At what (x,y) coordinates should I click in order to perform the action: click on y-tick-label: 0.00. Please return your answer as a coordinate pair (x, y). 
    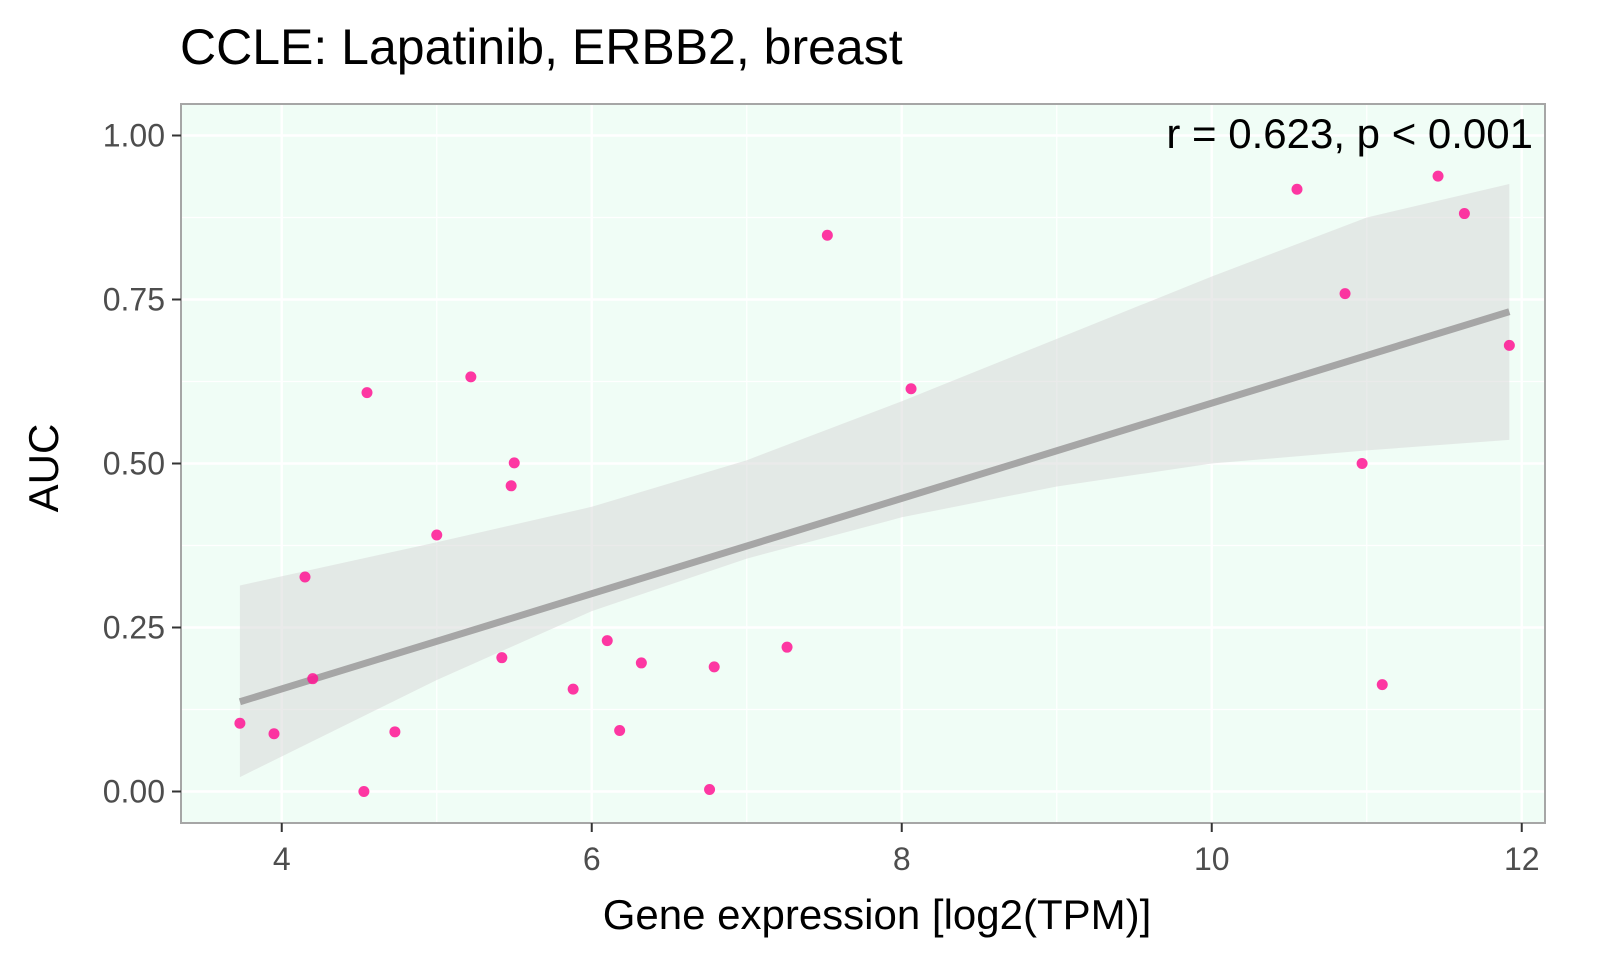
    Looking at the image, I should click on (134, 792).